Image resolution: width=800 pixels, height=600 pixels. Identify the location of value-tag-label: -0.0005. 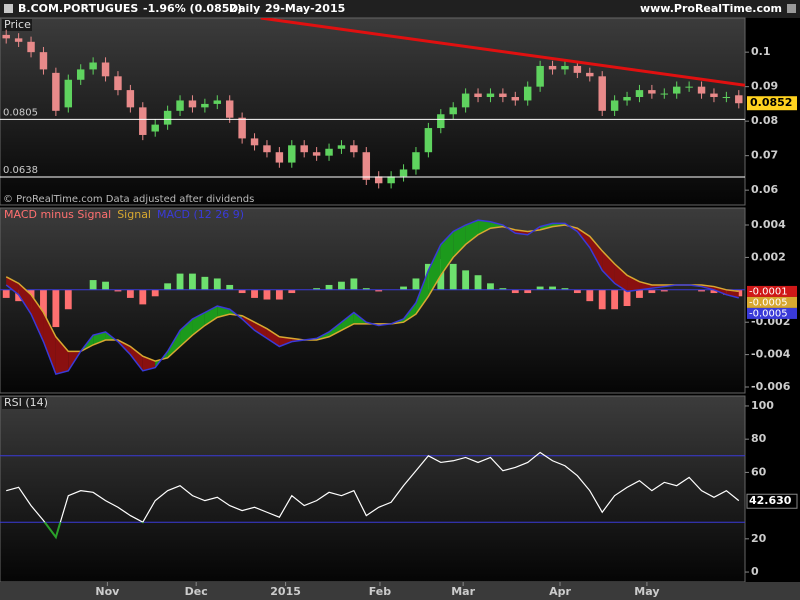
(768, 302).